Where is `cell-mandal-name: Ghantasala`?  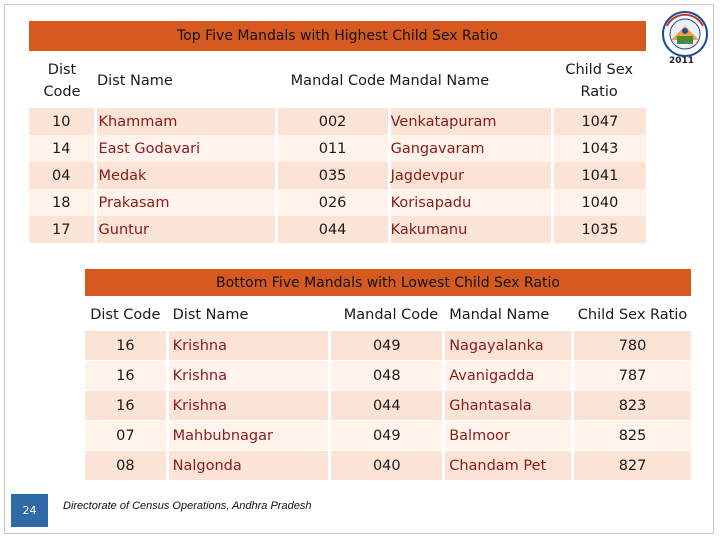 cell-mandal-name: Ghantasala is located at coordinates (509, 405).